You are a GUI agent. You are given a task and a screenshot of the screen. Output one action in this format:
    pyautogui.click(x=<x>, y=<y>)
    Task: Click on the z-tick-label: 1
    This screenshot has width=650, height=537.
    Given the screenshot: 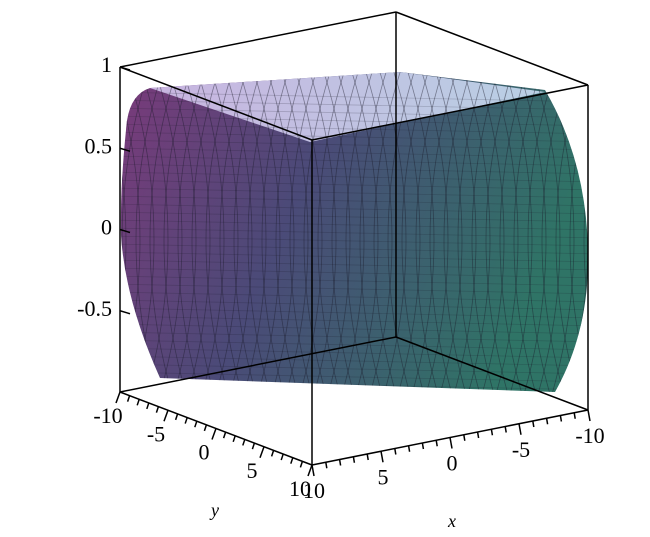 What is the action you would take?
    pyautogui.click(x=106, y=64)
    